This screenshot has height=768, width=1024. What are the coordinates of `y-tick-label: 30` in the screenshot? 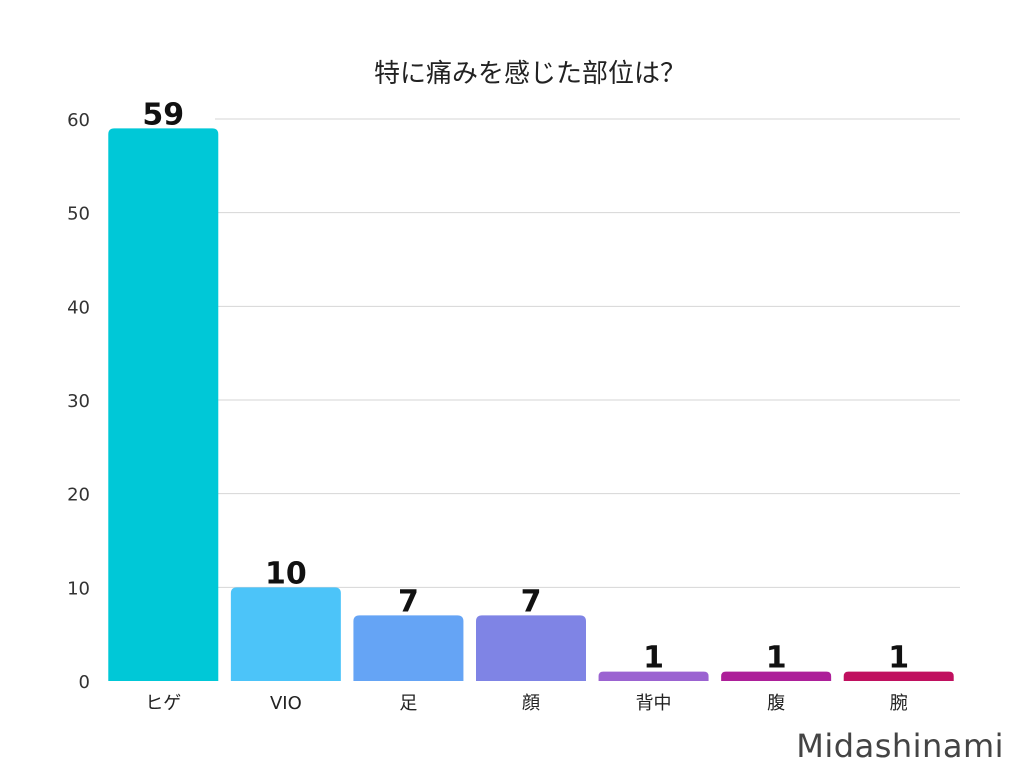 It's located at (78, 401).